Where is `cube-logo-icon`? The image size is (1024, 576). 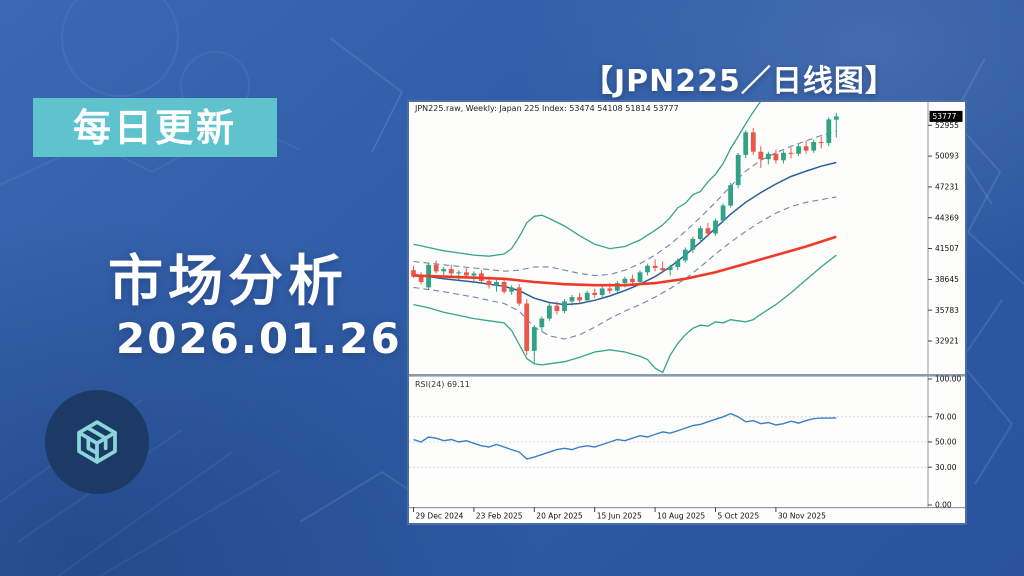
cube-logo-icon is located at coordinates (97, 442).